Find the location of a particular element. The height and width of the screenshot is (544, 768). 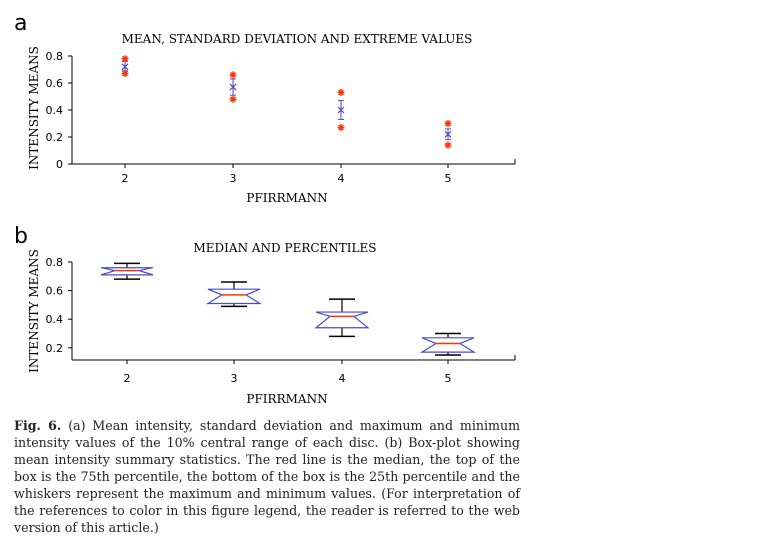

panel-b-xlabel: PFIRRMANN is located at coordinates (286, 399).